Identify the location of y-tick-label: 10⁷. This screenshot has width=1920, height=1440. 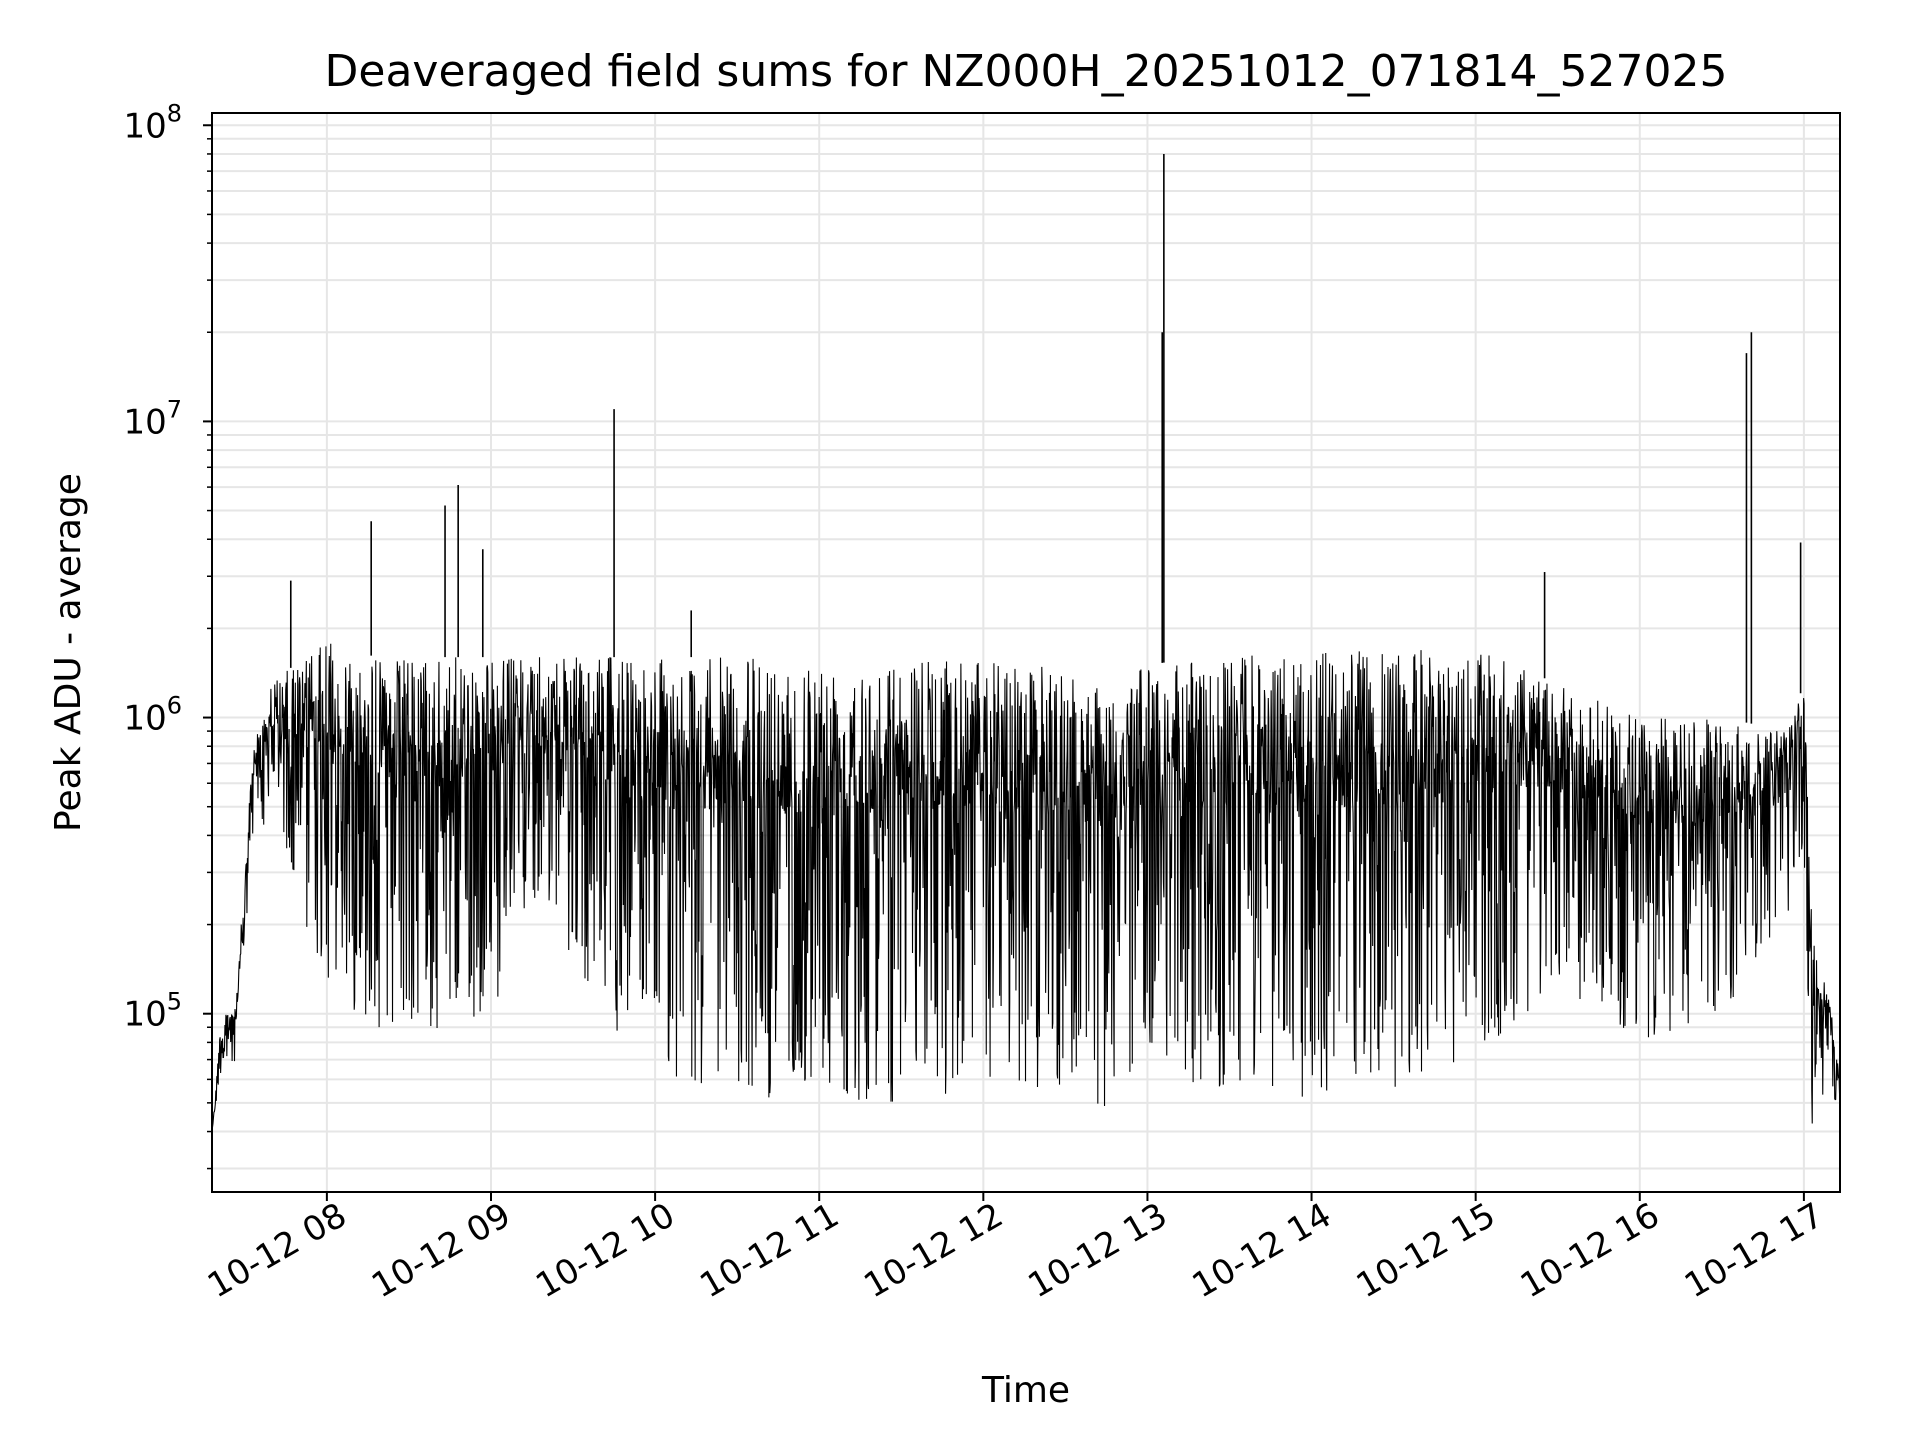
(152, 418).